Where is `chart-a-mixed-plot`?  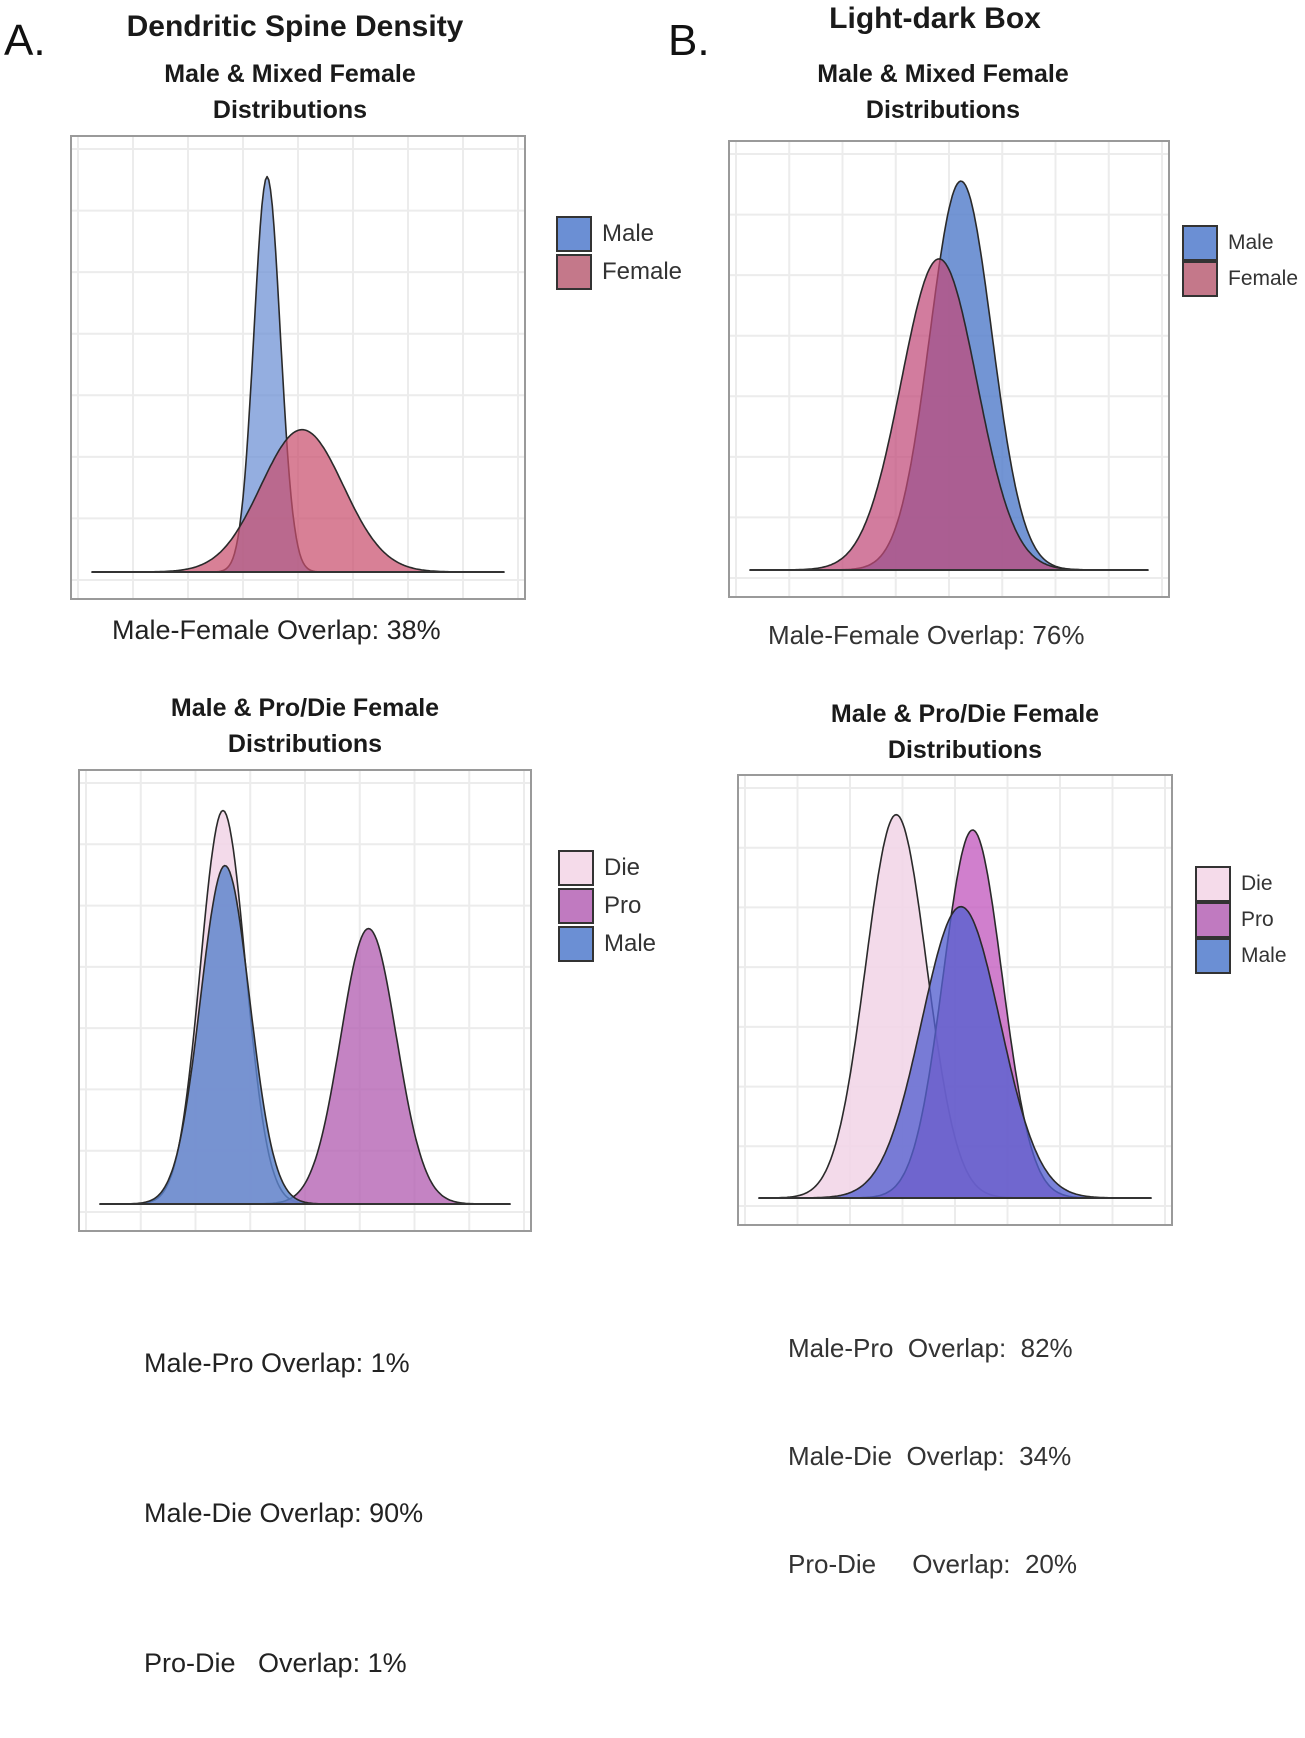 chart-a-mixed-plot is located at coordinates (298, 367).